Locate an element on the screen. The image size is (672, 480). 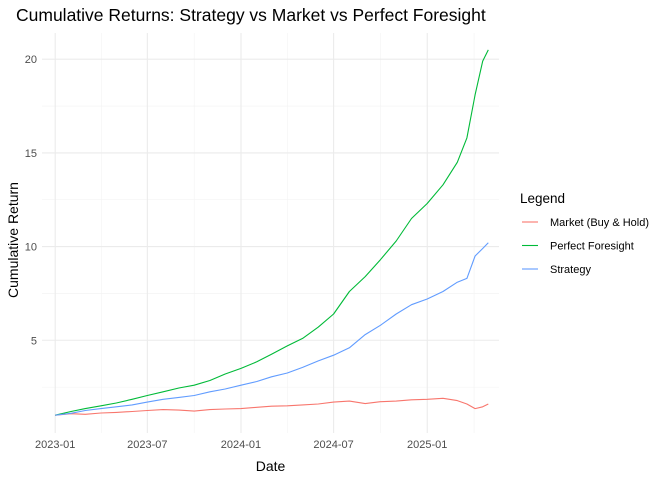
y-tick-label: 15 is located at coordinates (31, 154).